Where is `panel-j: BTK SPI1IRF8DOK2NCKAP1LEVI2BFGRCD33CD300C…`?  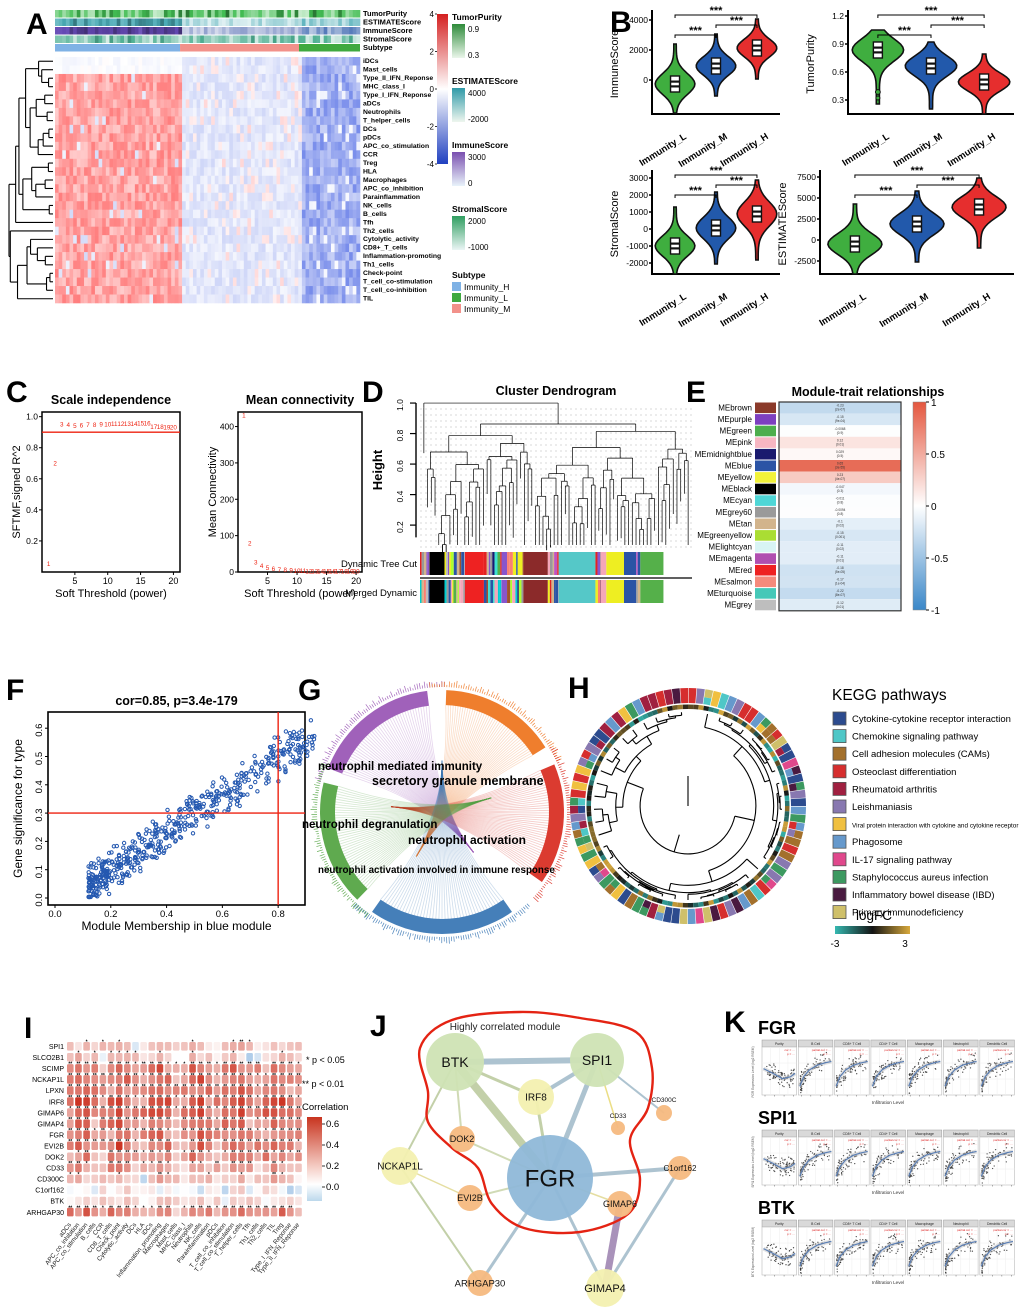
panel-j: BTK SPI1IRF8DOK2NCKAP1LEVI2BFGRCD33CD300C… is located at coordinates (537, 1158).